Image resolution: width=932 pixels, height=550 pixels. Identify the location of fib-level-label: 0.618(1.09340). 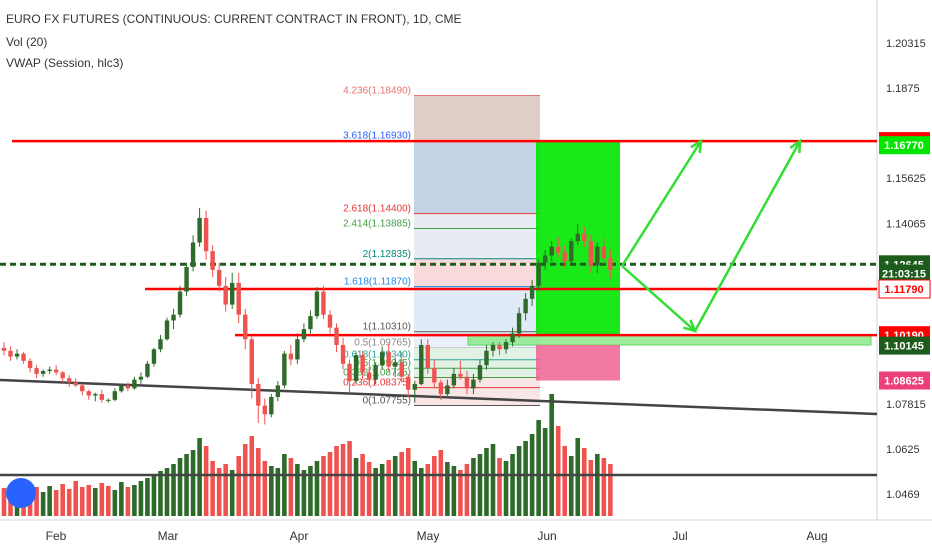
(377, 355).